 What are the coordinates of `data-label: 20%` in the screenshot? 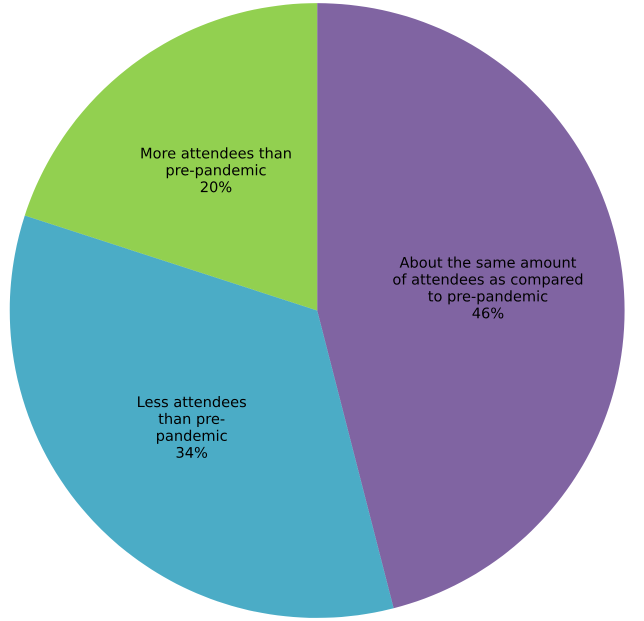 It's located at (216, 186).